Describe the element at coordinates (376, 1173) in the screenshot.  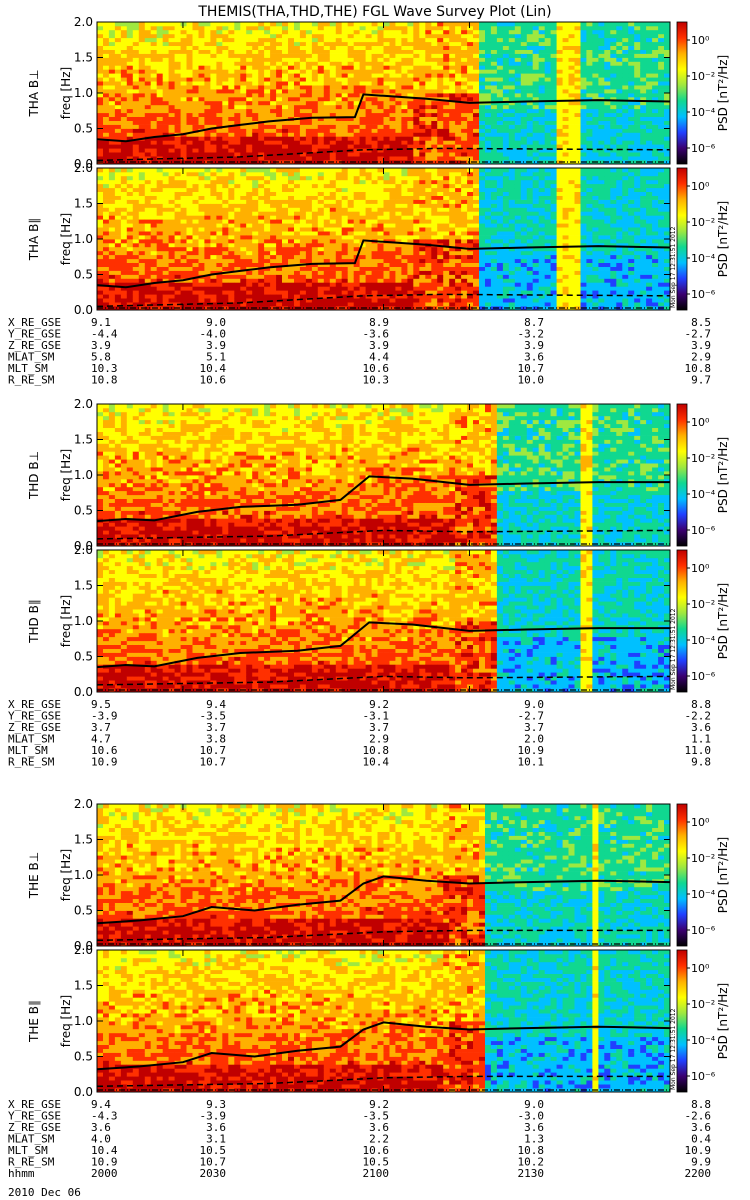
I see `time-tick-label: 2100` at that location.